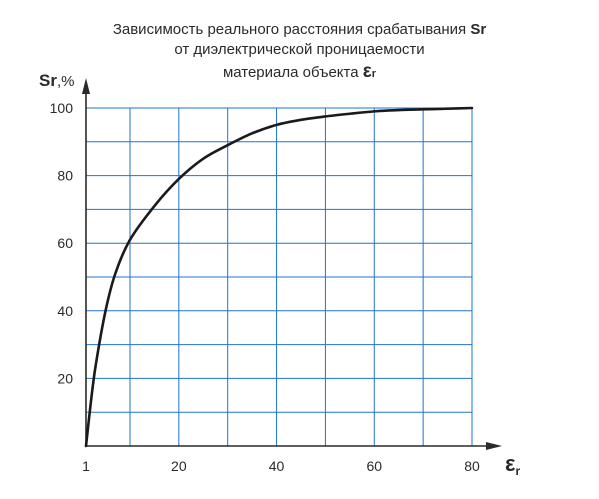  I want to click on chart-title-symbol-epsilon: ε, so click(367, 71).